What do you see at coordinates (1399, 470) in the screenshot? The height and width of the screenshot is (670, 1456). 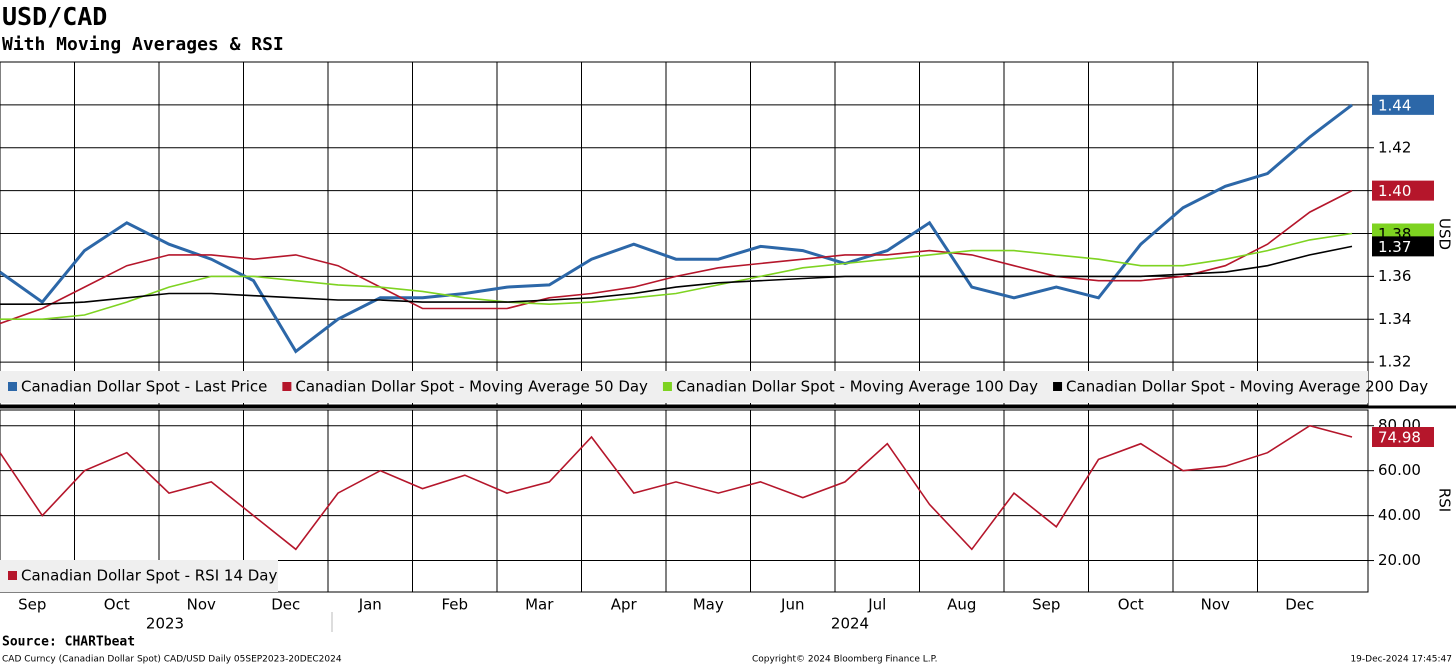 I see `y-tick-label: 60.00` at bounding box center [1399, 470].